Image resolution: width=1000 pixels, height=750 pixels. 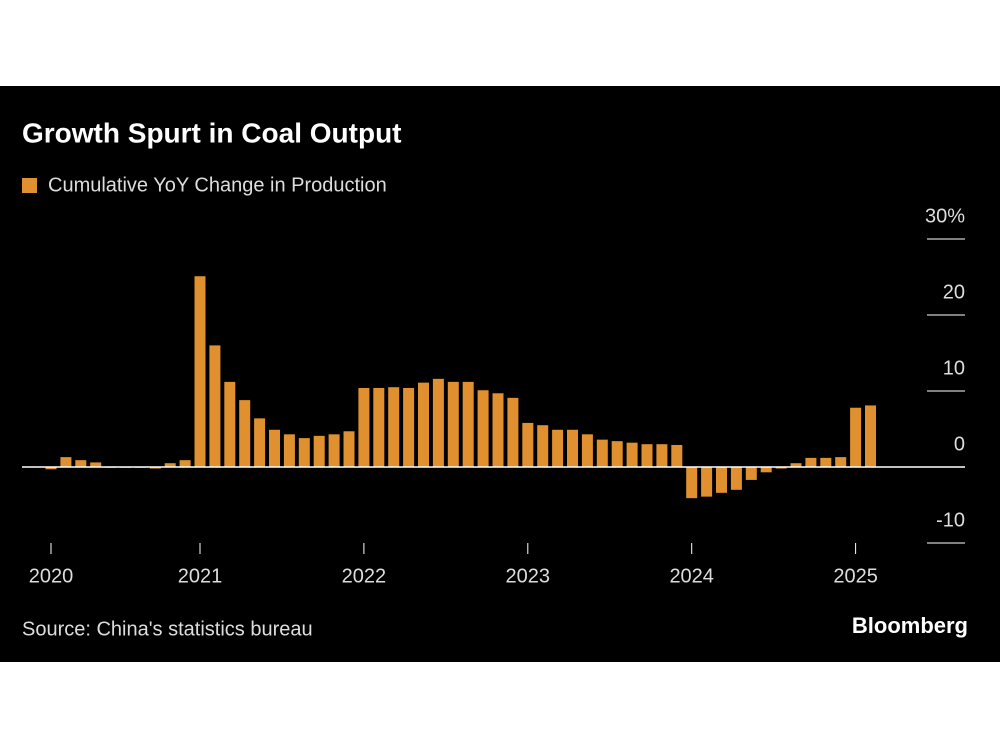 I want to click on brand: Bloomberg, so click(x=910, y=625).